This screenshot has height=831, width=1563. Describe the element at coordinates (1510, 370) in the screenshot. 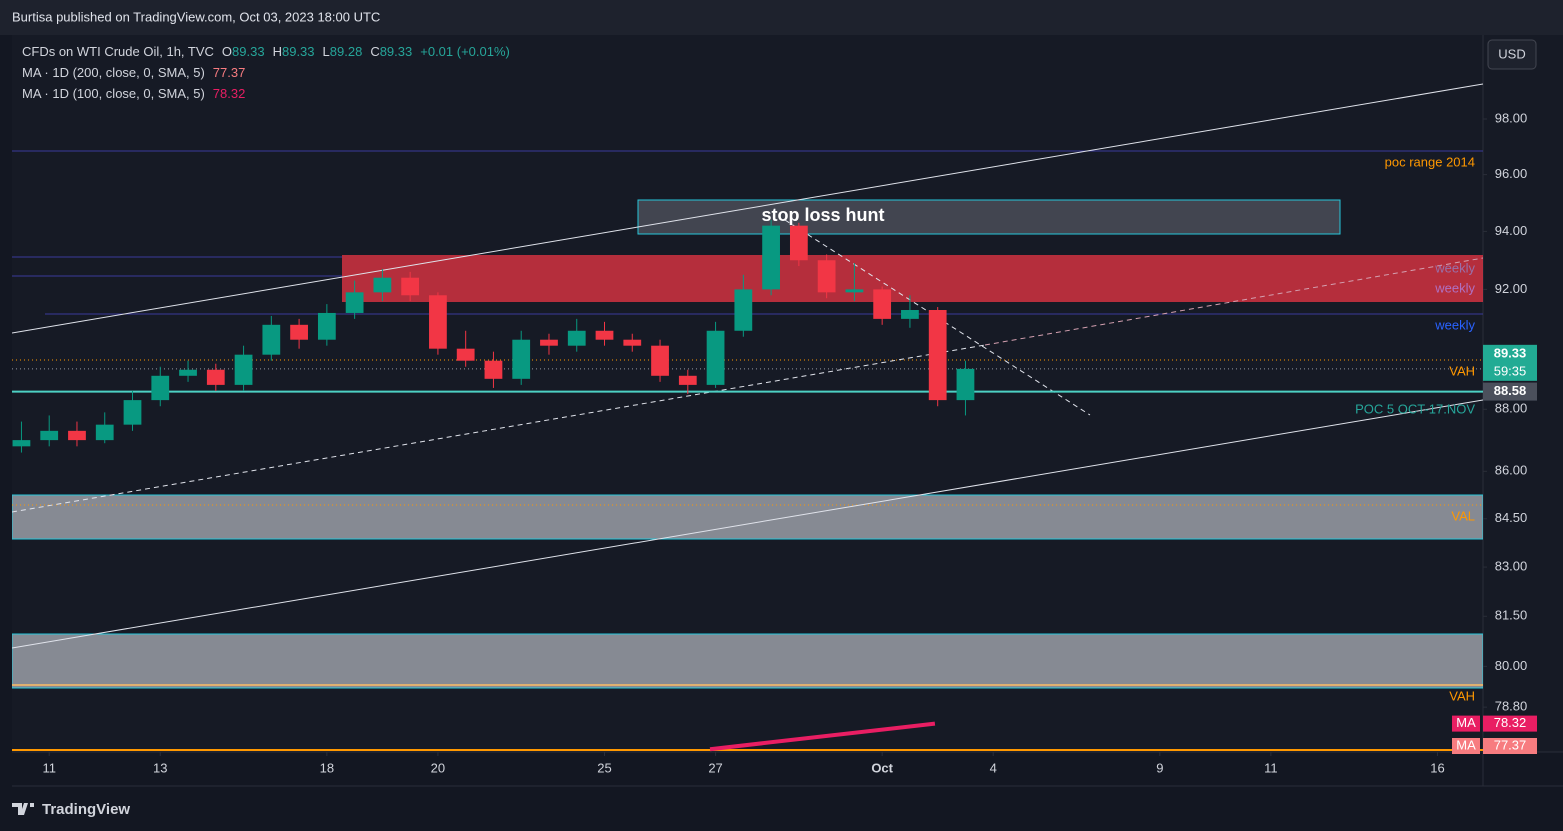

I see `countdown-label: 59:35` at that location.